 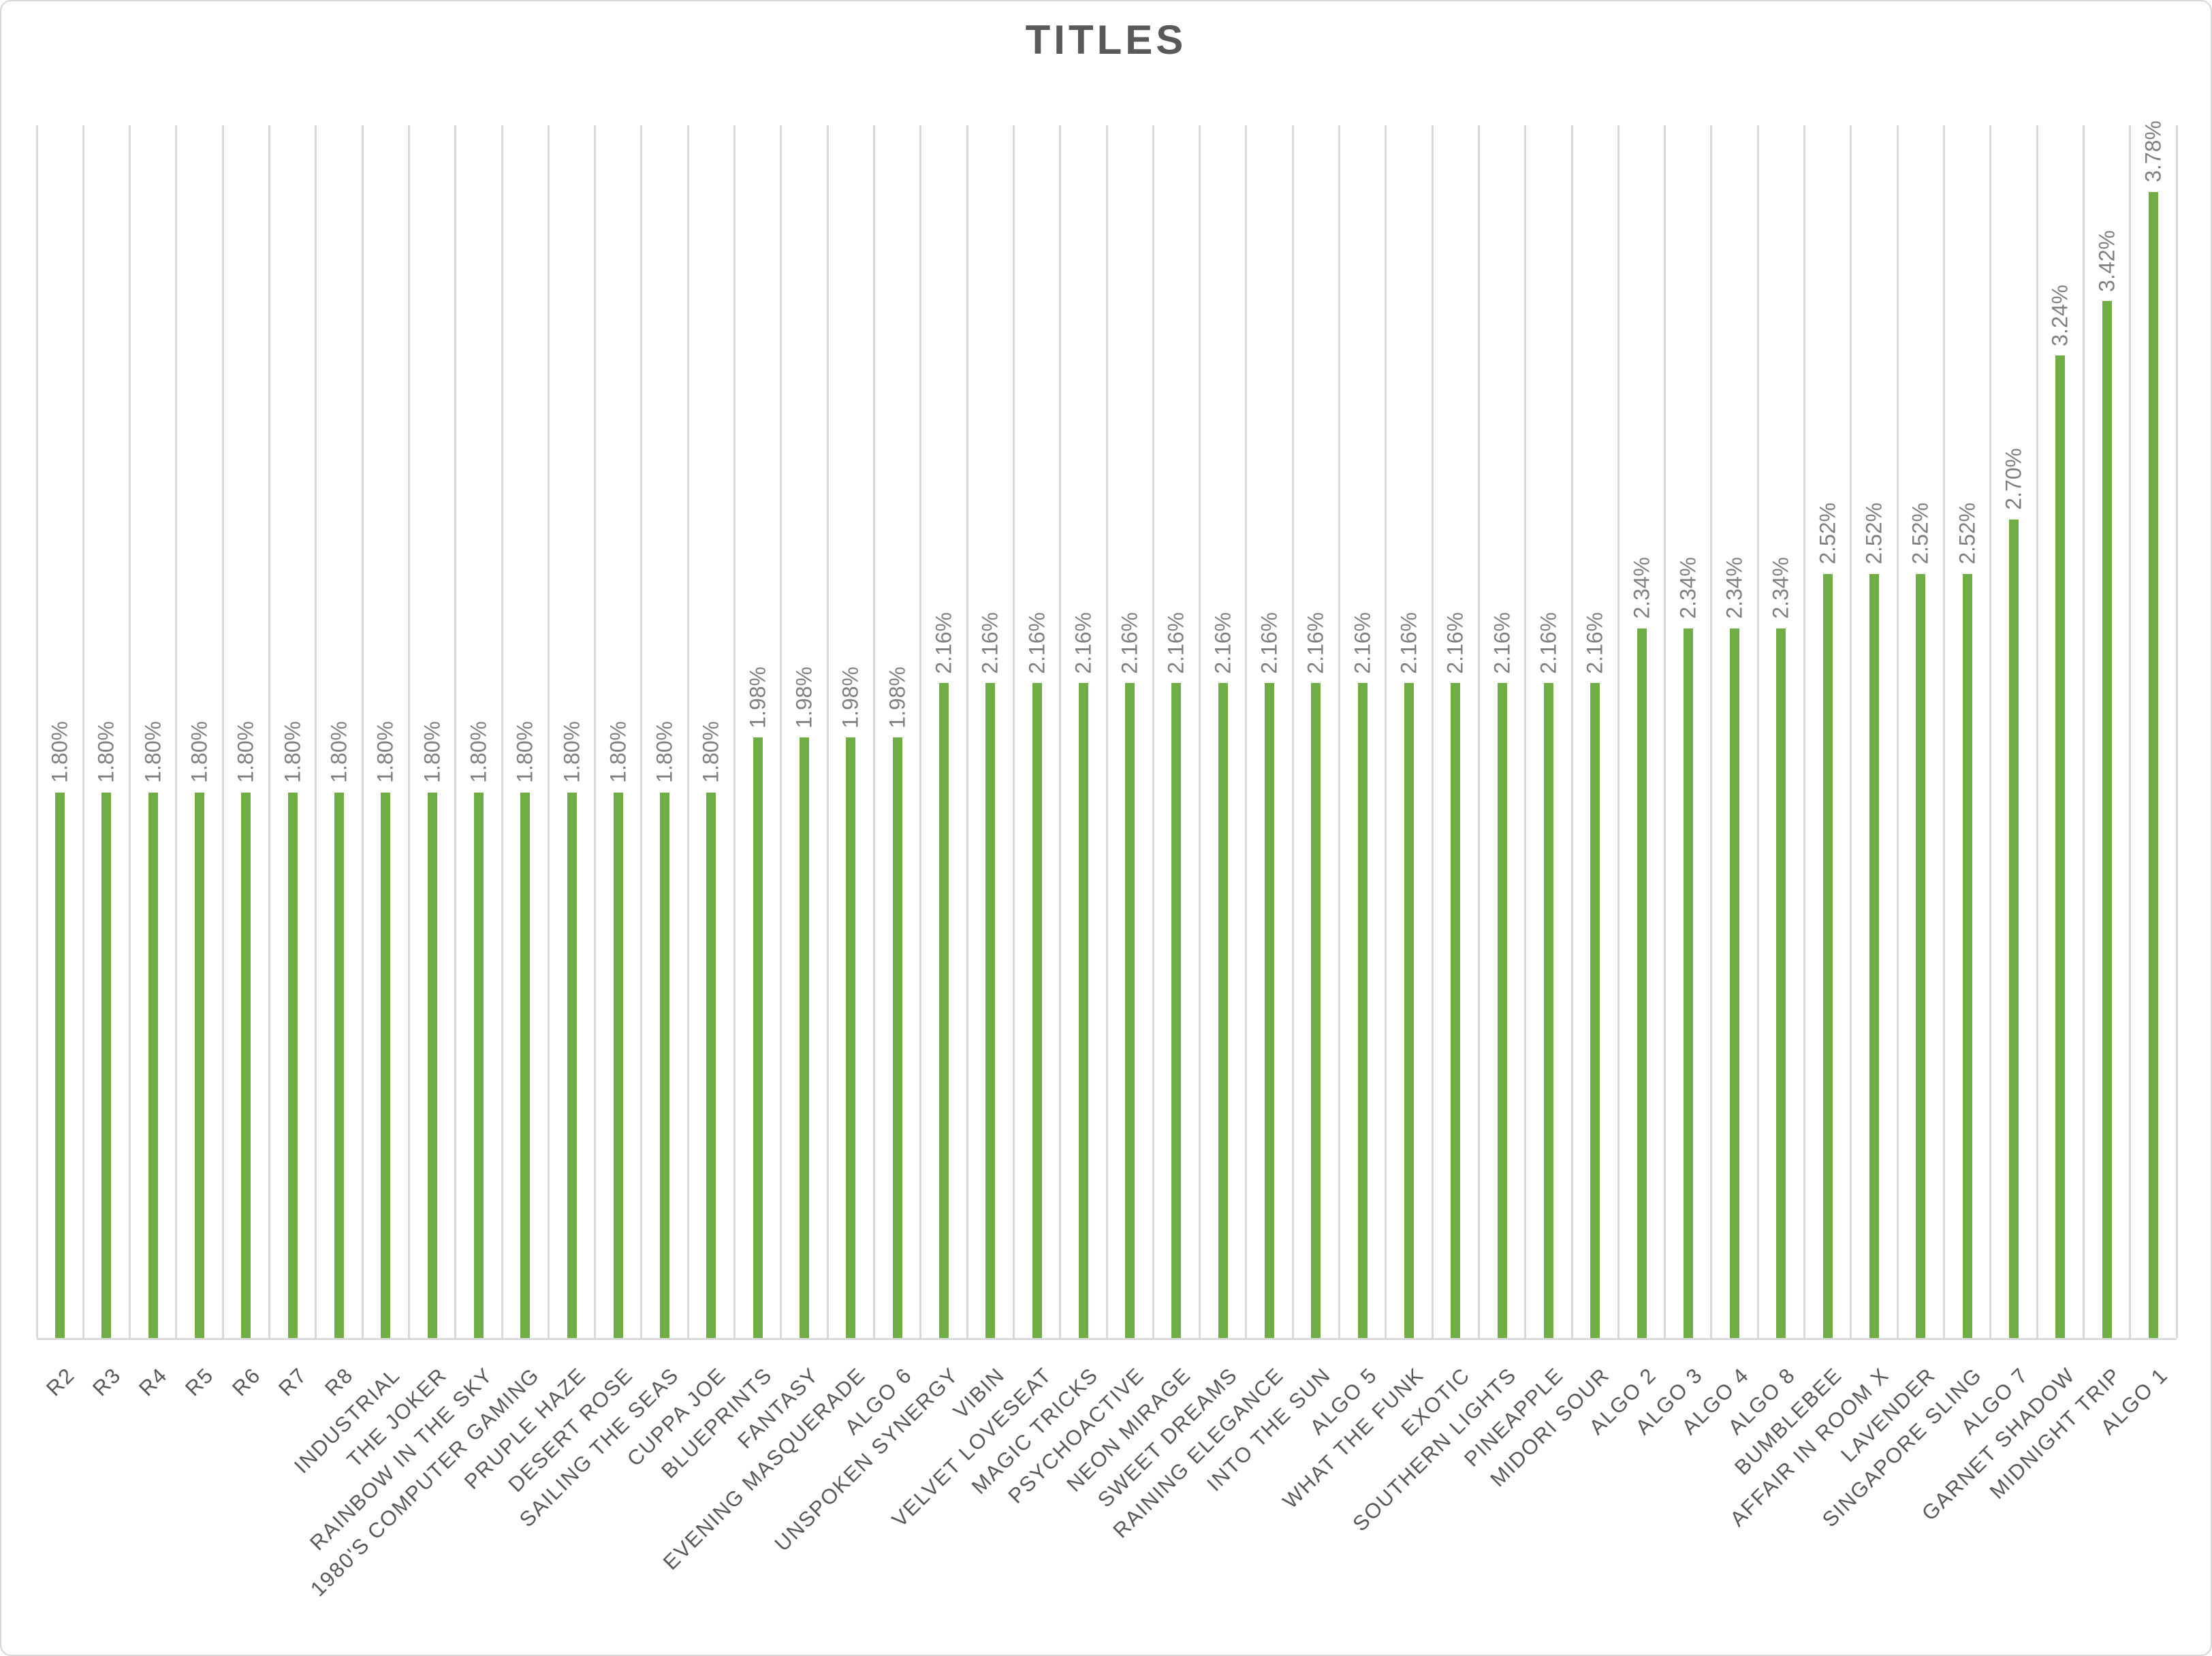 What do you see at coordinates (247, 1382) in the screenshot?
I see `category-label: R6` at bounding box center [247, 1382].